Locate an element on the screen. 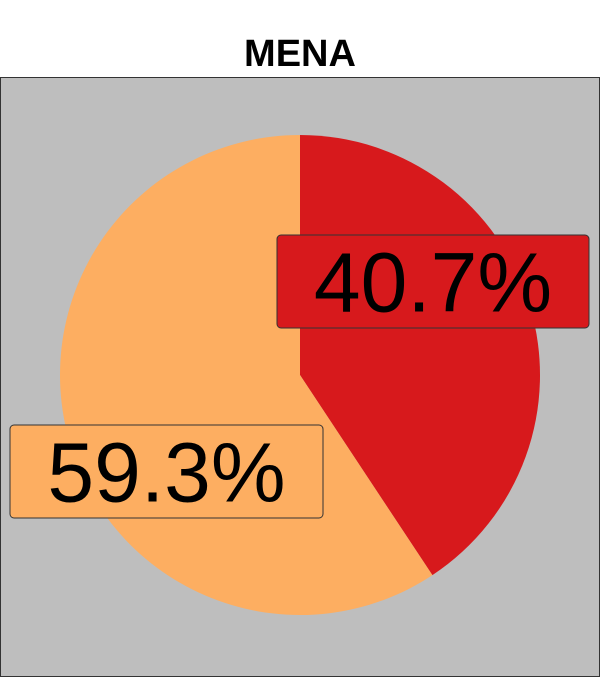  pie-label-2: 59.3% is located at coordinates (166, 473).